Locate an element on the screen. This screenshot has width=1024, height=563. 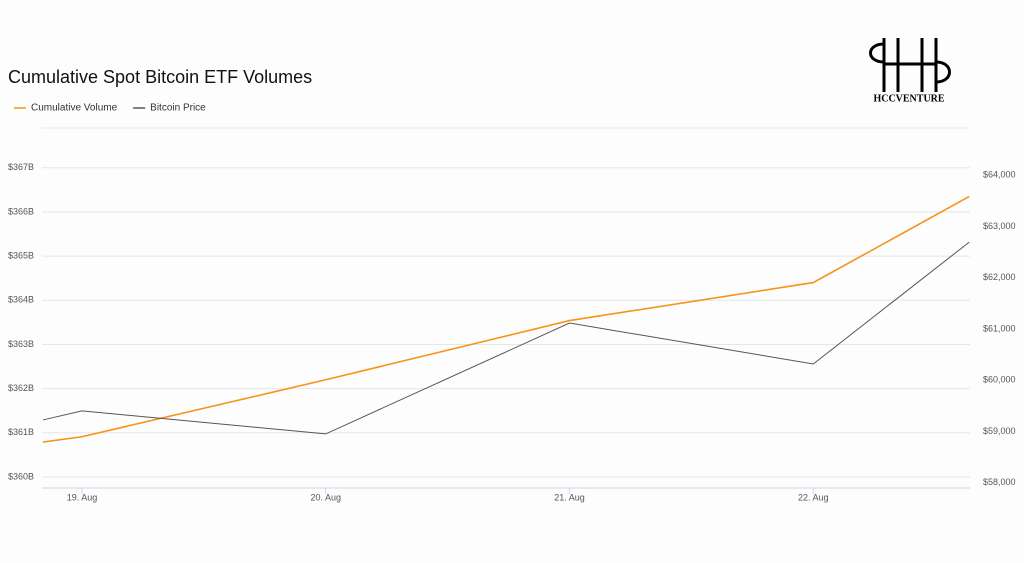
y-tick-label: $363B is located at coordinates (21, 344).